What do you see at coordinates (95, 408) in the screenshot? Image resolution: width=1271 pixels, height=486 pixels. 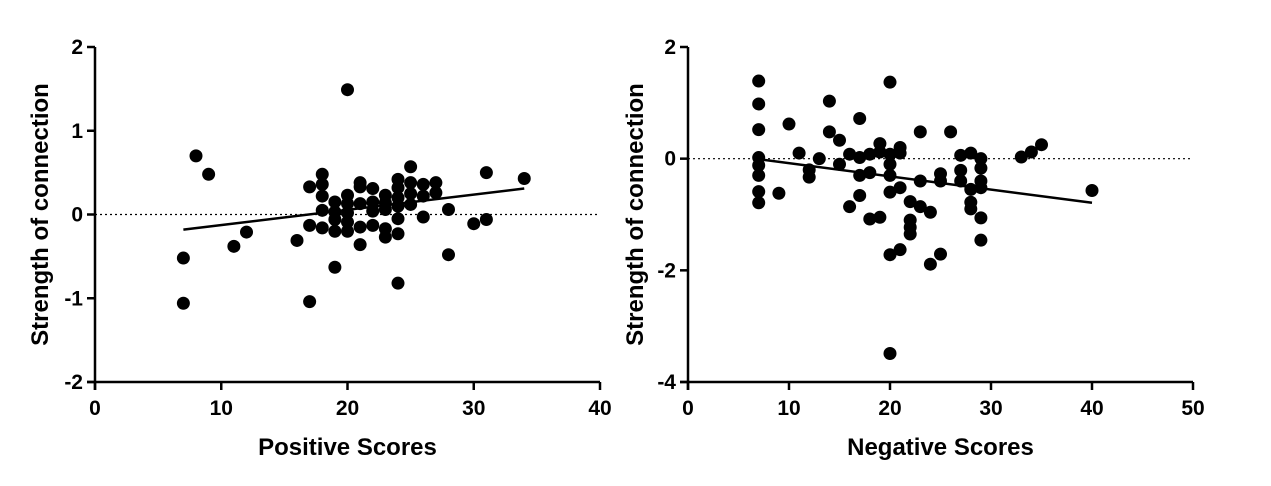 I see `x-tick-label: 0` at bounding box center [95, 408].